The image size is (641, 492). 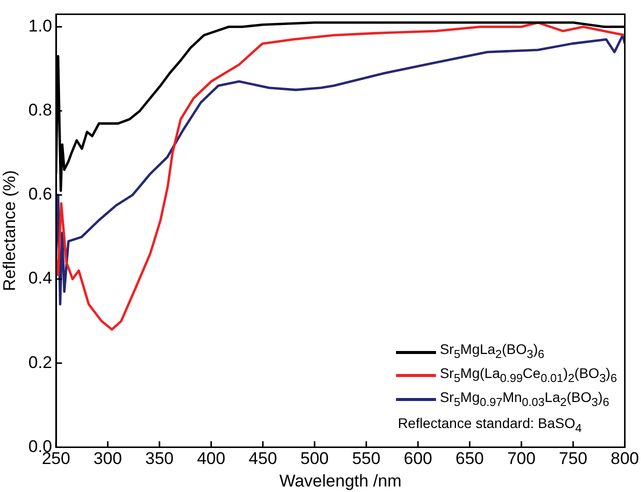 I want to click on x-tick-label: 700, so click(x=521, y=458).